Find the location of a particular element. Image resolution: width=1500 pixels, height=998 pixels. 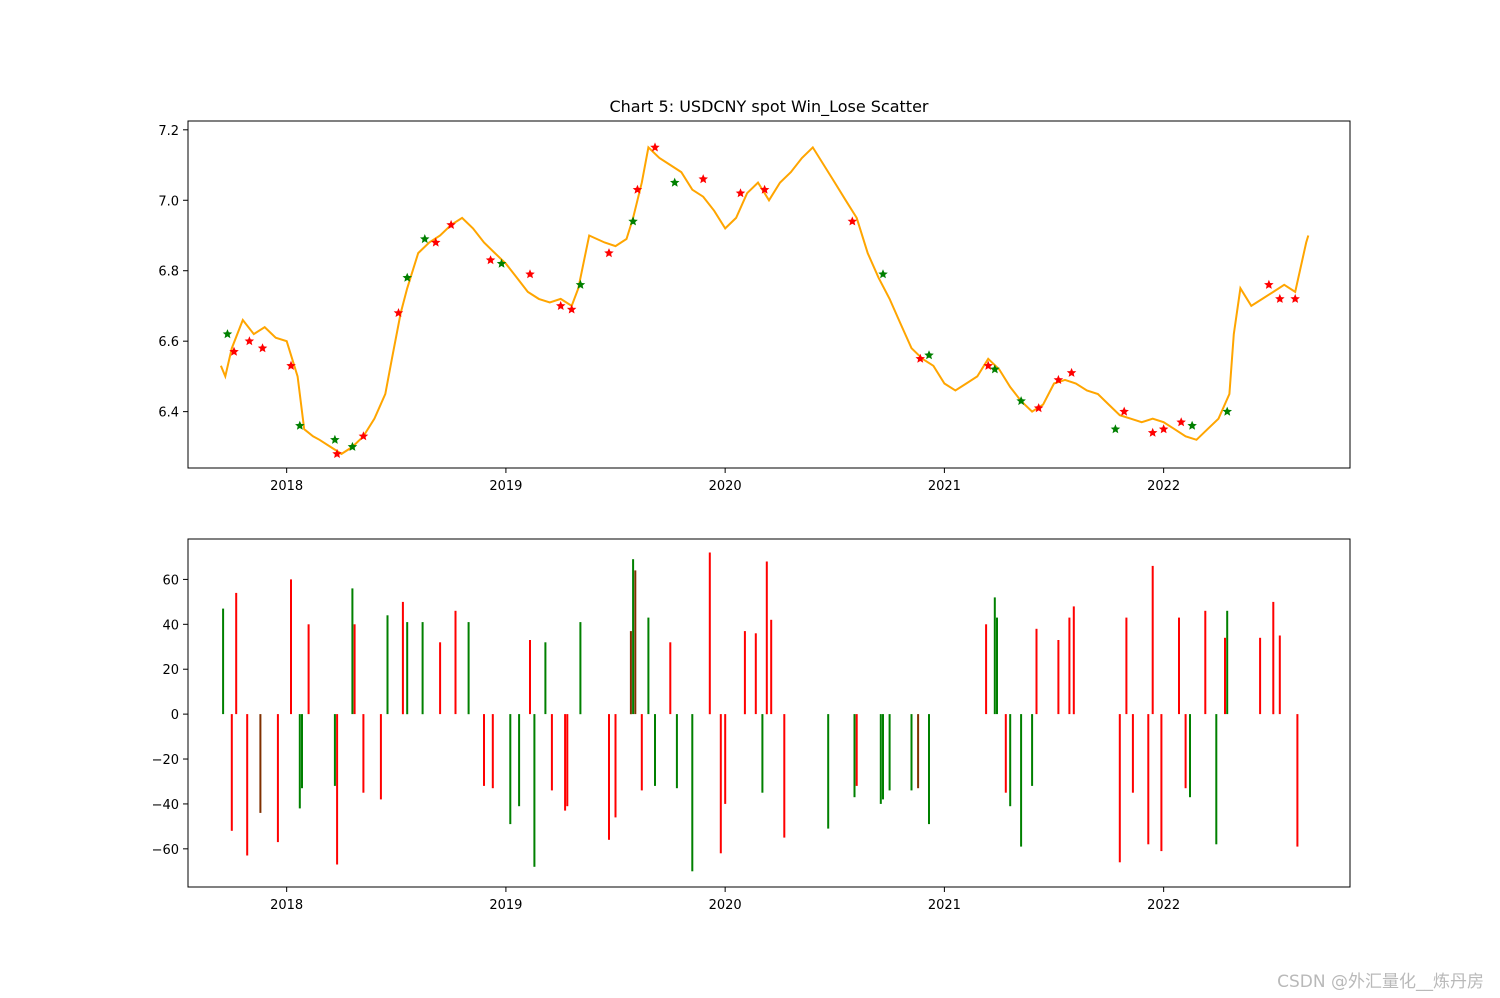

bottom-y-ticks: −60 −40 −20 0 20 40 60 is located at coordinates (170, 715).